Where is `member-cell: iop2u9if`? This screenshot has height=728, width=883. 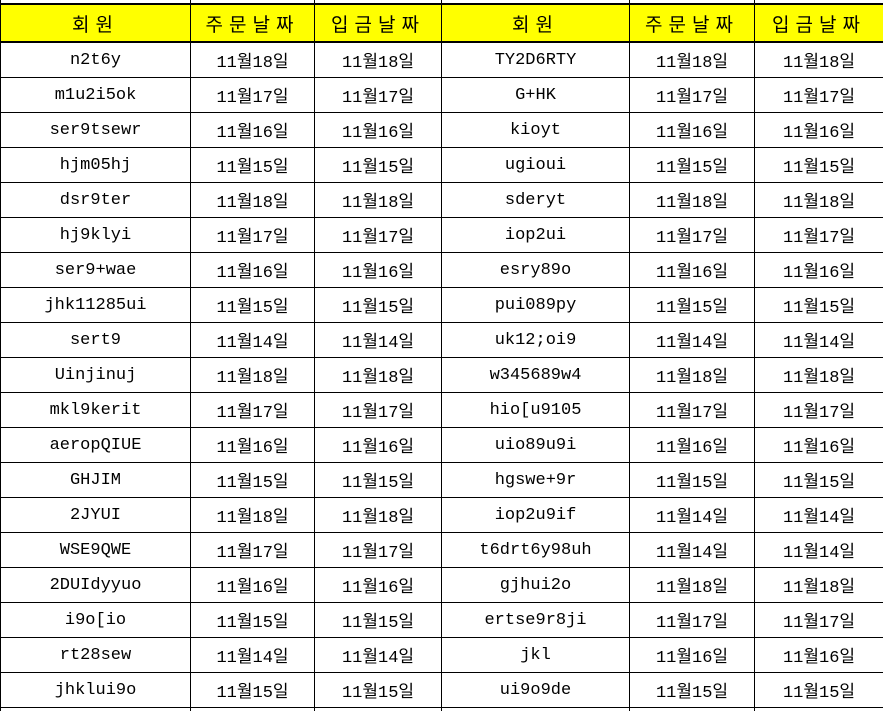
member-cell: iop2u9if is located at coordinates (535, 515).